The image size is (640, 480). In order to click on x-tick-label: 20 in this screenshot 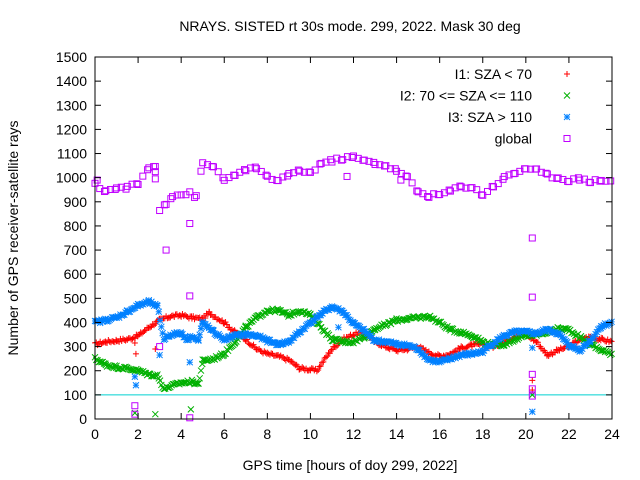, I will do `click(526, 434)`.